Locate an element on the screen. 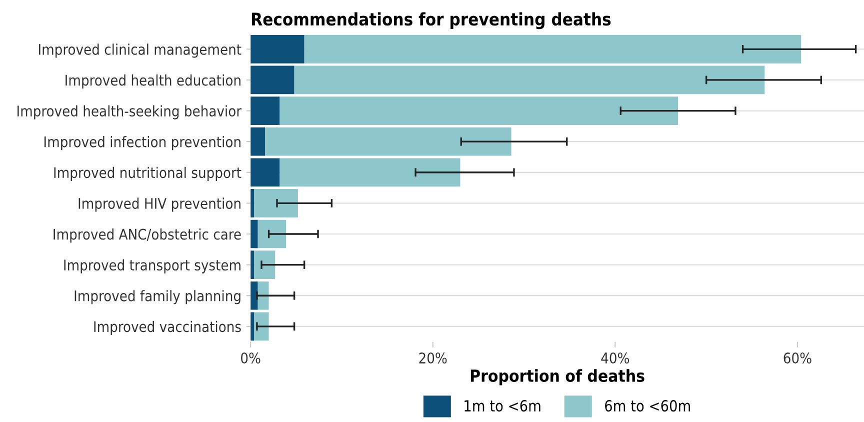 Image resolution: width=864 pixels, height=422 pixels. y-tick-label: Improved nutritional support is located at coordinates (148, 173).